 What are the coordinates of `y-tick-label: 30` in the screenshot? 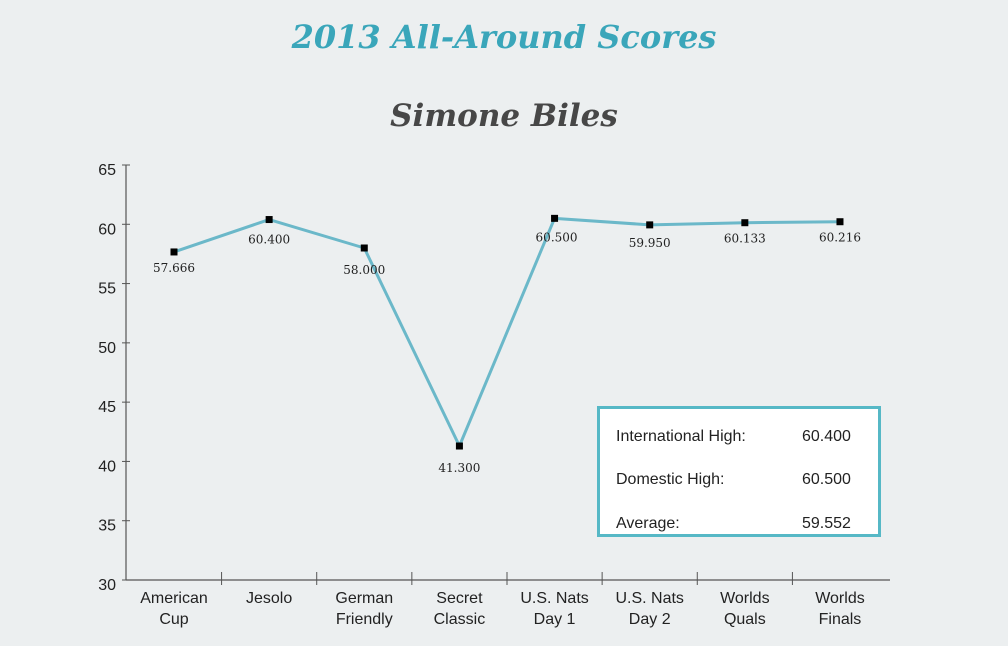 It's located at (107, 585).